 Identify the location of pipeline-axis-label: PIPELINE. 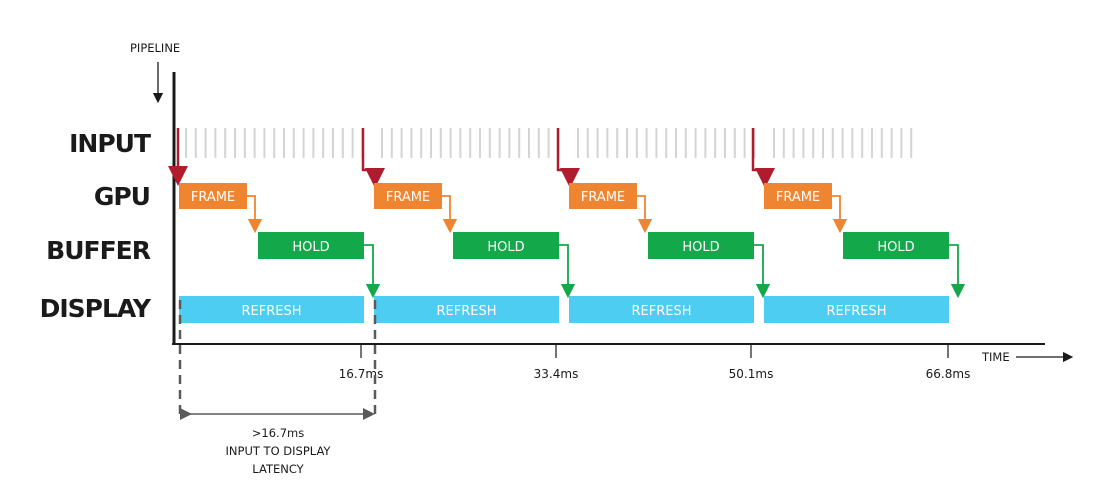
(155, 48).